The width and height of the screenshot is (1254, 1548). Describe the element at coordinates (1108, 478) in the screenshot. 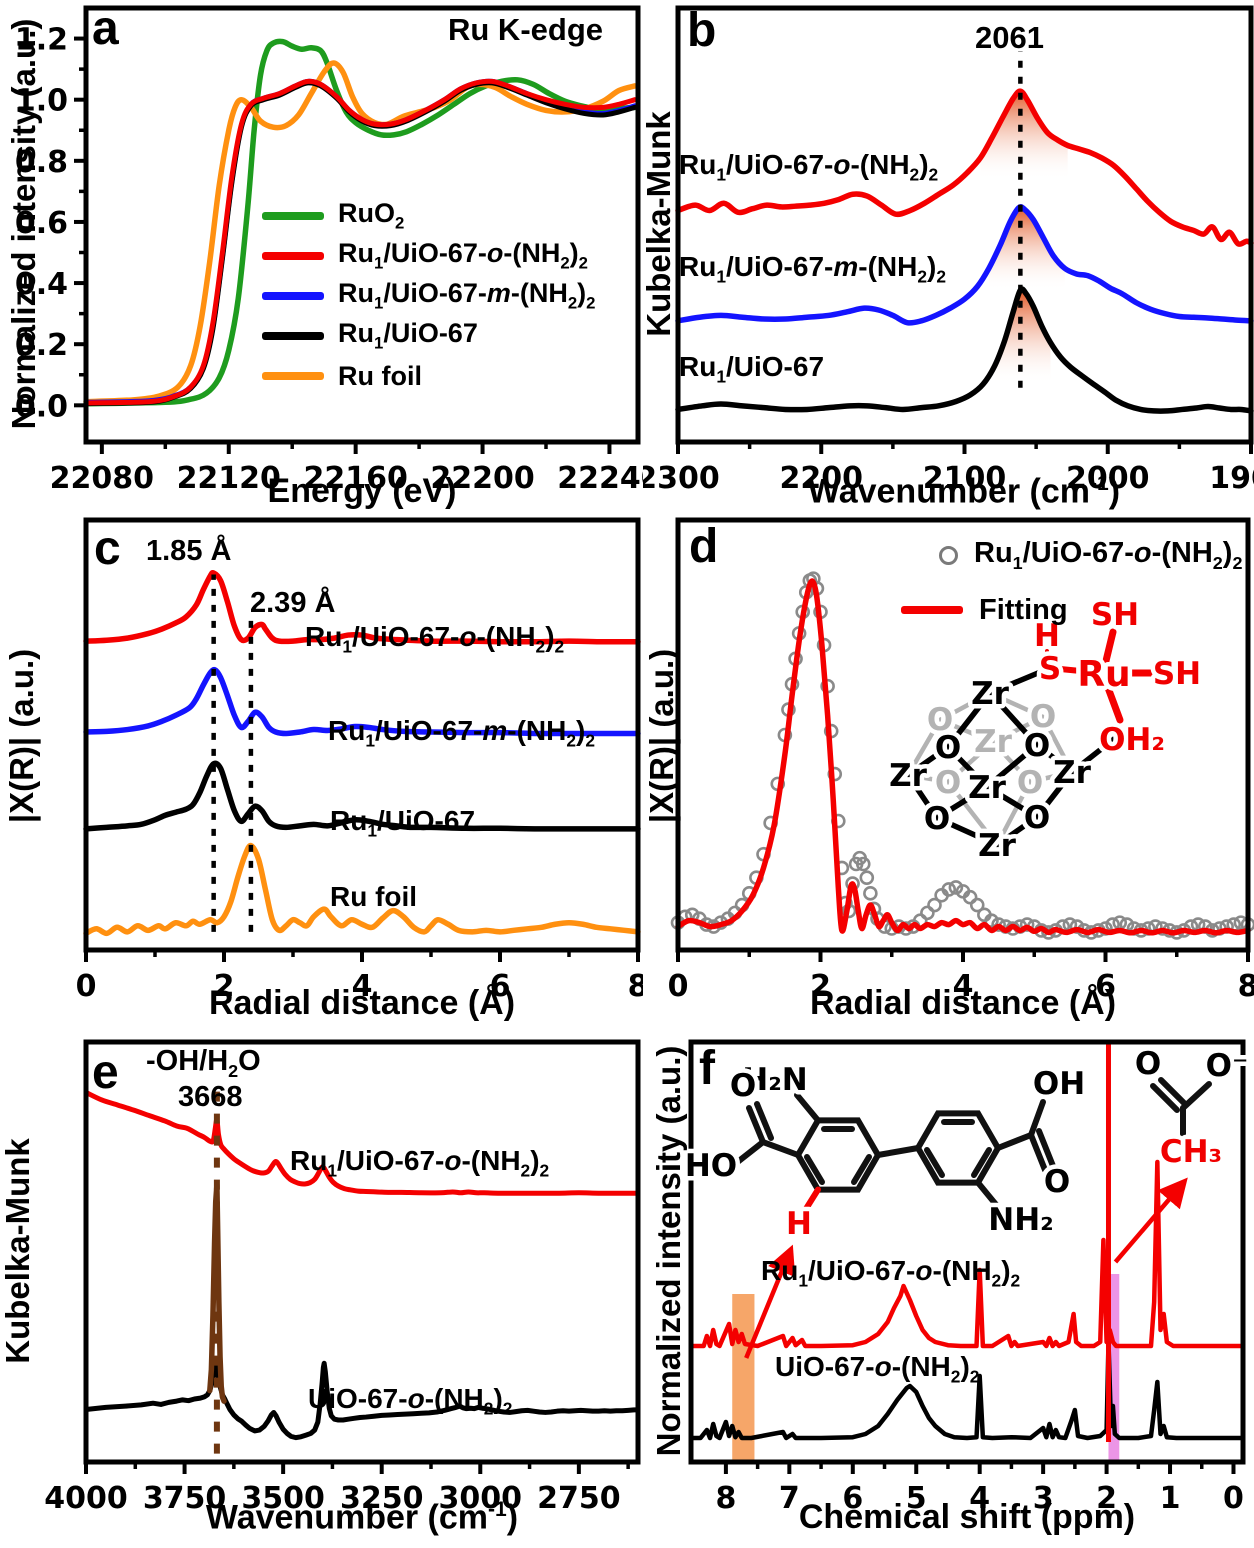

I see `svg-text: 2000` at that location.